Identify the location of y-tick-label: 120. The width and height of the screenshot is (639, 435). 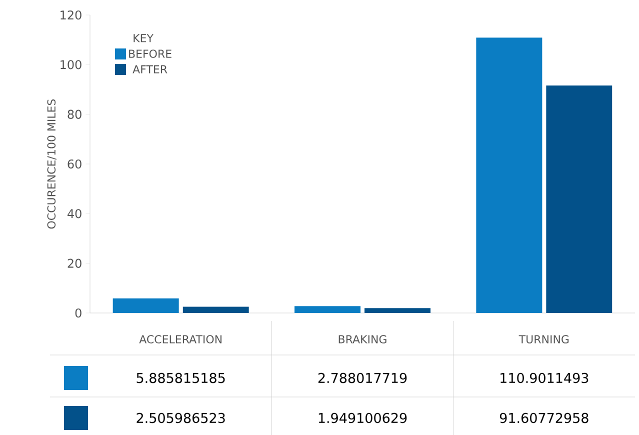
(71, 15).